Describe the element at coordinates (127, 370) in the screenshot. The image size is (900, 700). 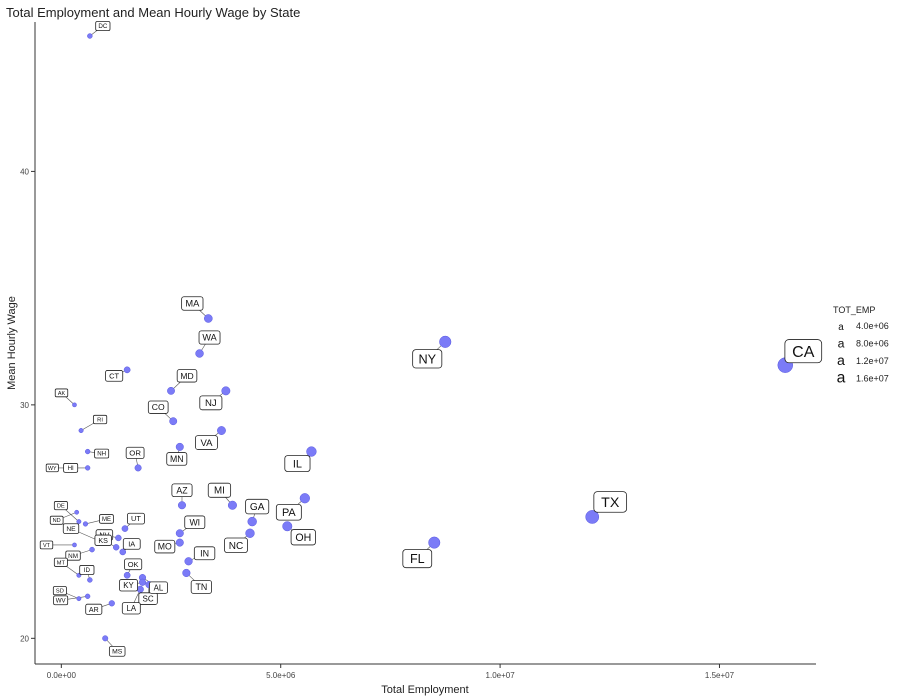
I see `data-point-ct` at that location.